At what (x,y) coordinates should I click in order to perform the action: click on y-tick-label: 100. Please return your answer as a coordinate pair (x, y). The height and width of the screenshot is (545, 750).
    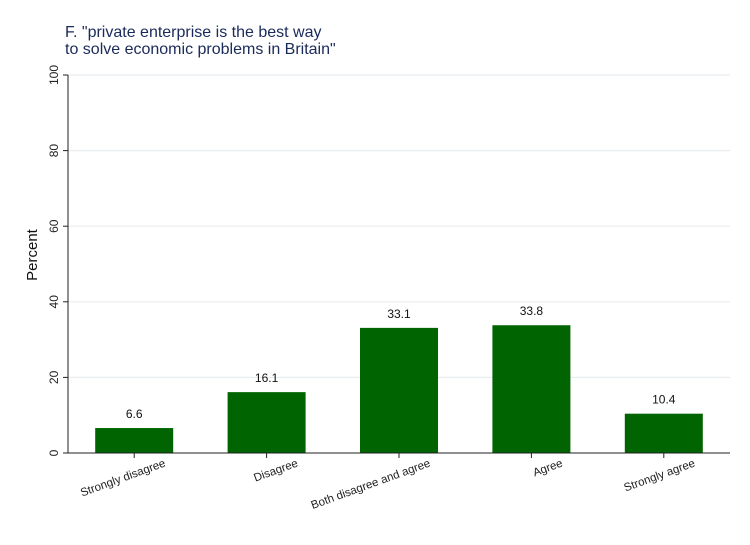
    Looking at the image, I should click on (54, 75).